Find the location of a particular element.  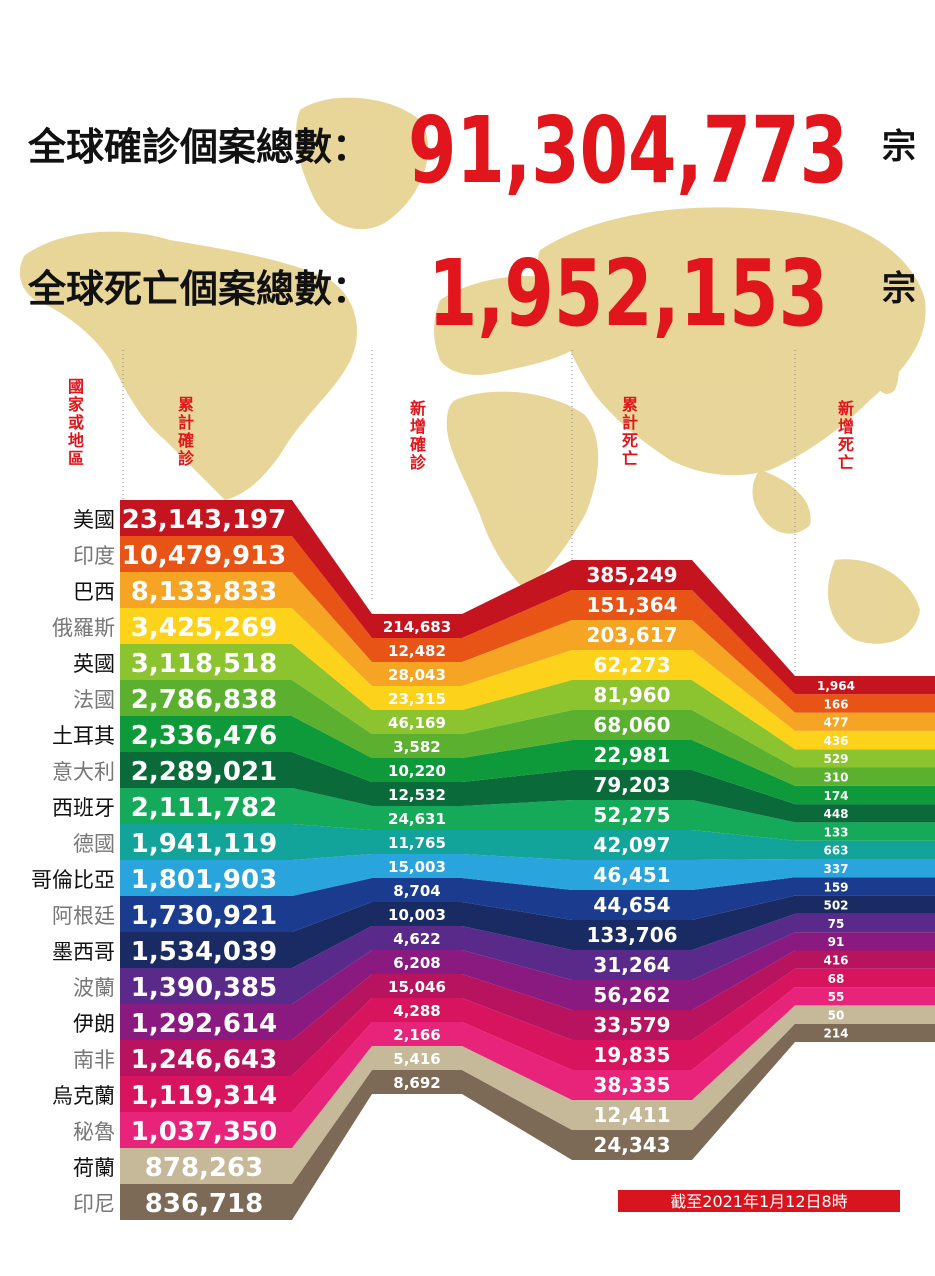

cum-cases-label: 1,037,350 is located at coordinates (204, 1132).